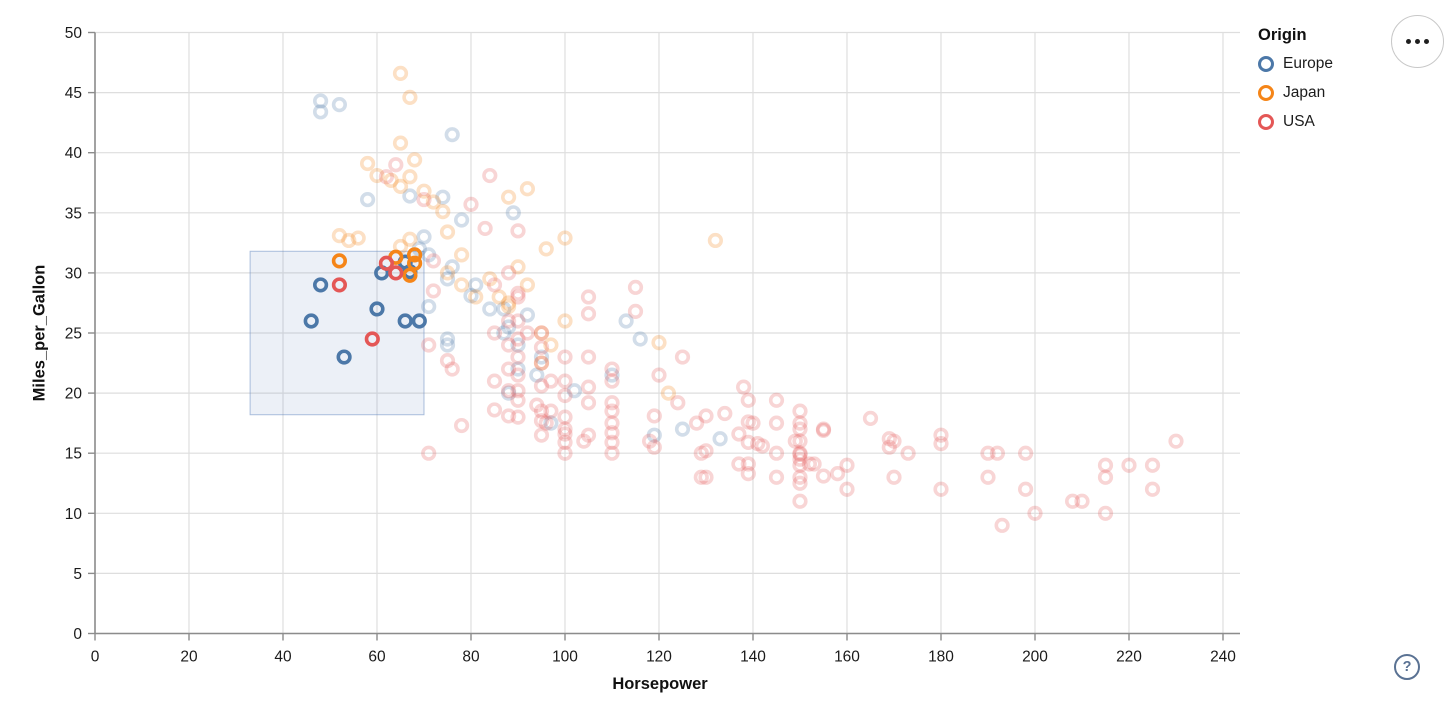 Image resolution: width=1454 pixels, height=712 pixels. Describe the element at coordinates (337, 333) in the screenshot. I see `brush-selection` at that location.